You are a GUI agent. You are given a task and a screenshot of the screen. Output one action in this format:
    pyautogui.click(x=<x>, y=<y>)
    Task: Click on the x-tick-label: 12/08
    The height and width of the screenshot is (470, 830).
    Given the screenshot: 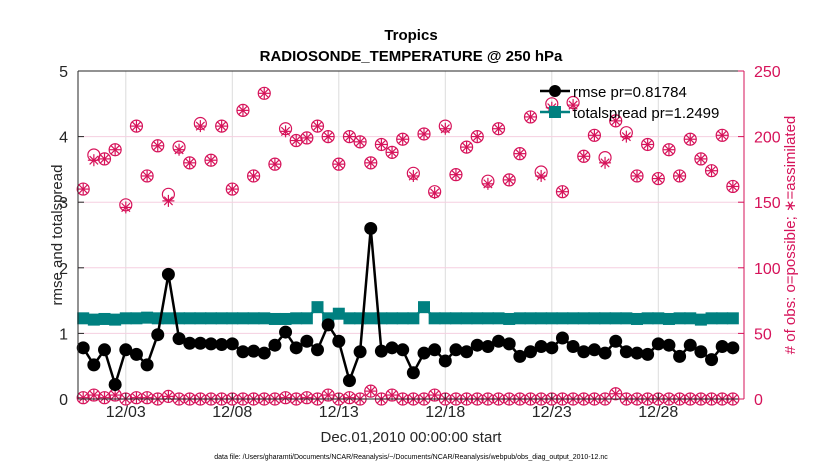 What is the action you would take?
    pyautogui.click(x=232, y=412)
    